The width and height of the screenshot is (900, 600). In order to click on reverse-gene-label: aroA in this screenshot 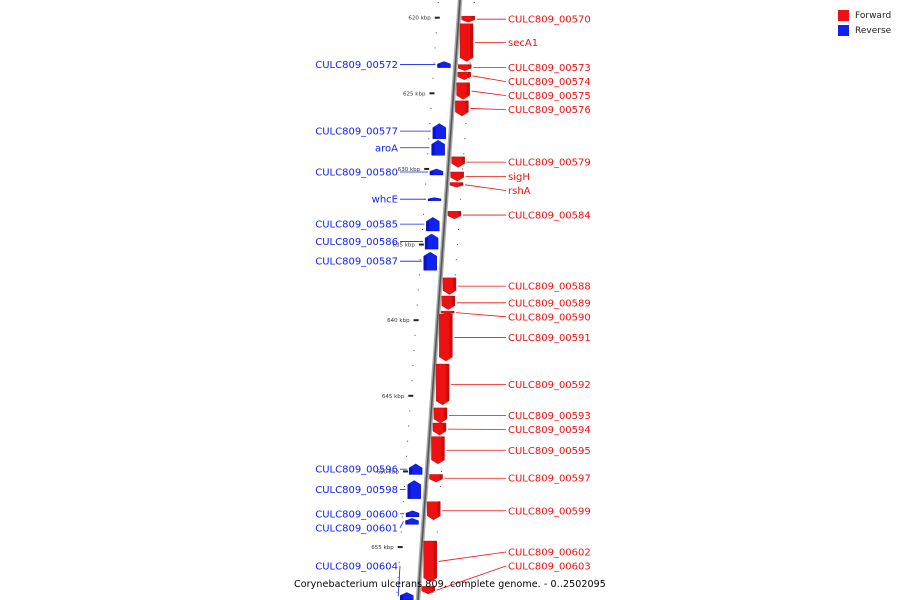, I will do `click(386, 148)`.